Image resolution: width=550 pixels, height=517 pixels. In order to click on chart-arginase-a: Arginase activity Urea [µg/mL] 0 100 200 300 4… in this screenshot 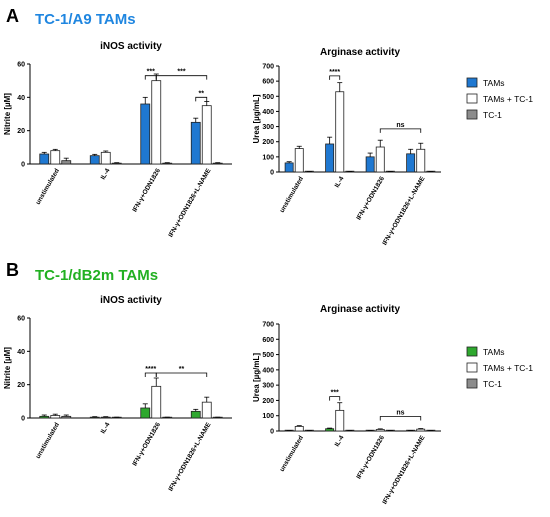, I will do `click(346, 147)`.